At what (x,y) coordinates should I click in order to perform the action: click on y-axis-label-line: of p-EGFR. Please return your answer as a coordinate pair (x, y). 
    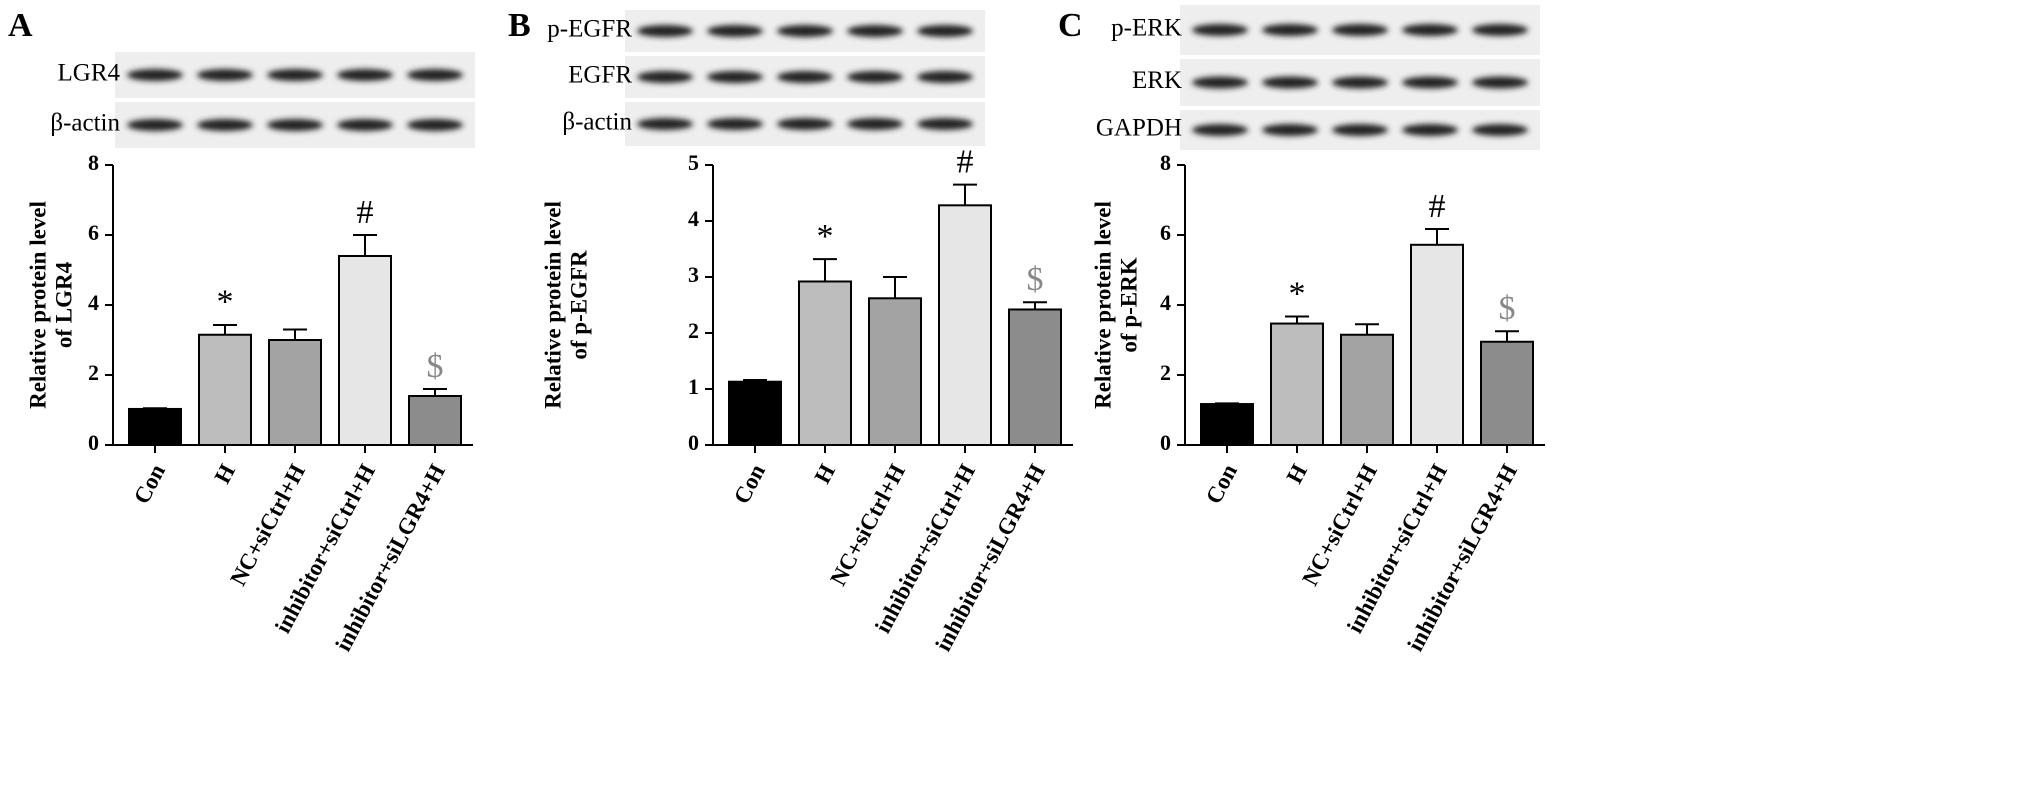
    Looking at the image, I should click on (578, 305).